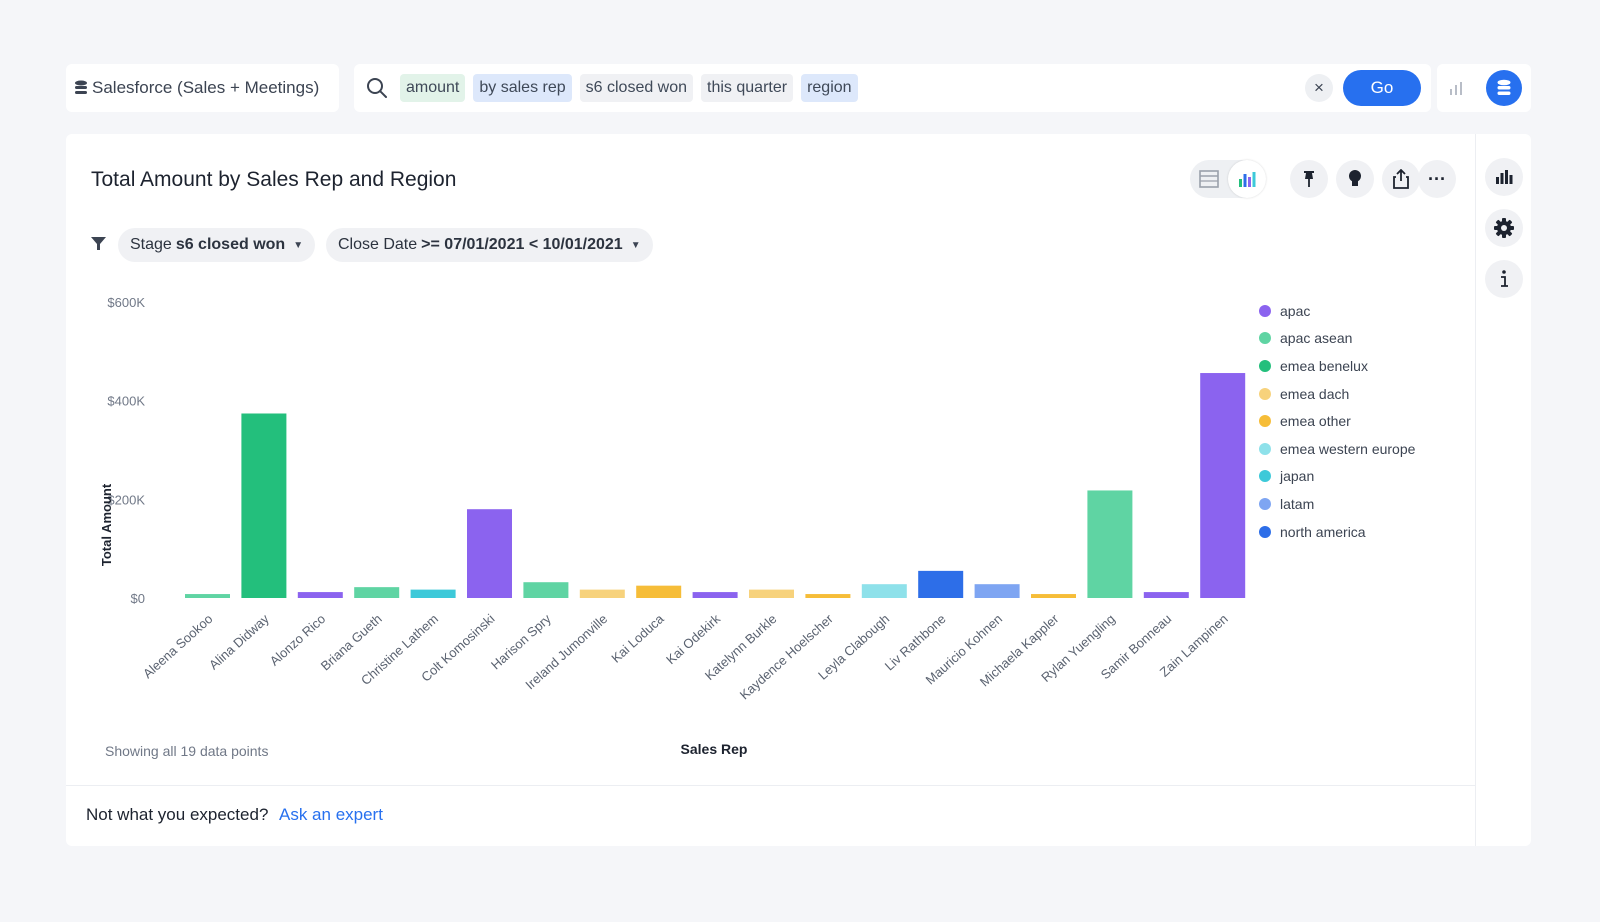  What do you see at coordinates (138, 598) in the screenshot?
I see `y-tick-label: $0` at bounding box center [138, 598].